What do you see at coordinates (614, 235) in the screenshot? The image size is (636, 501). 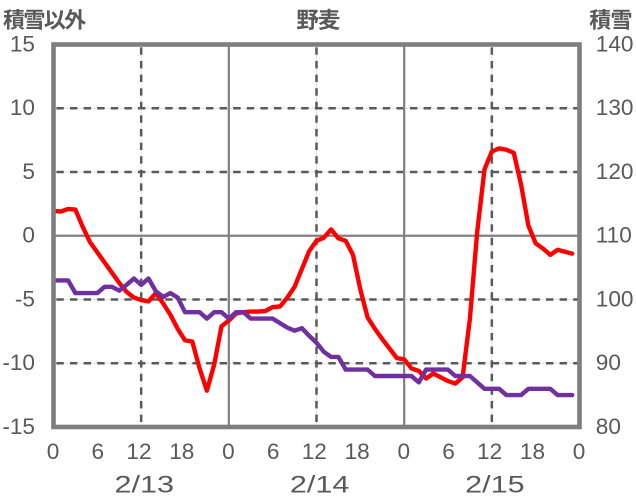 I see `svg-text: 110` at bounding box center [614, 235].